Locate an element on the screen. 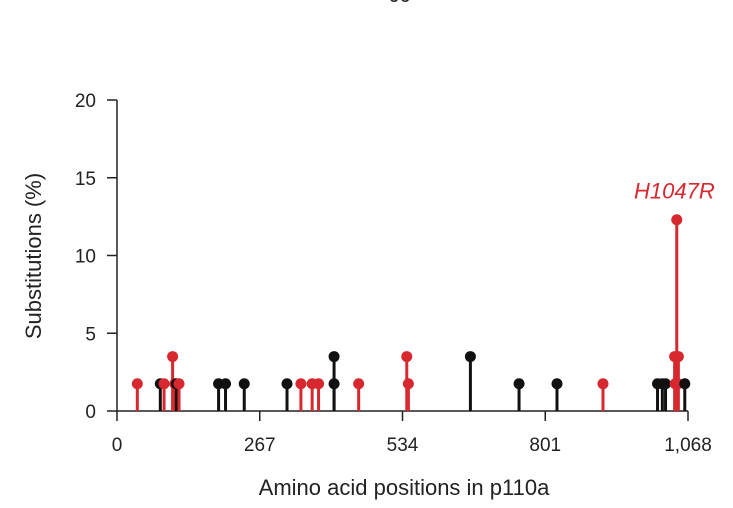 The image size is (733, 508). x-tick-label: 0 is located at coordinates (117, 445).